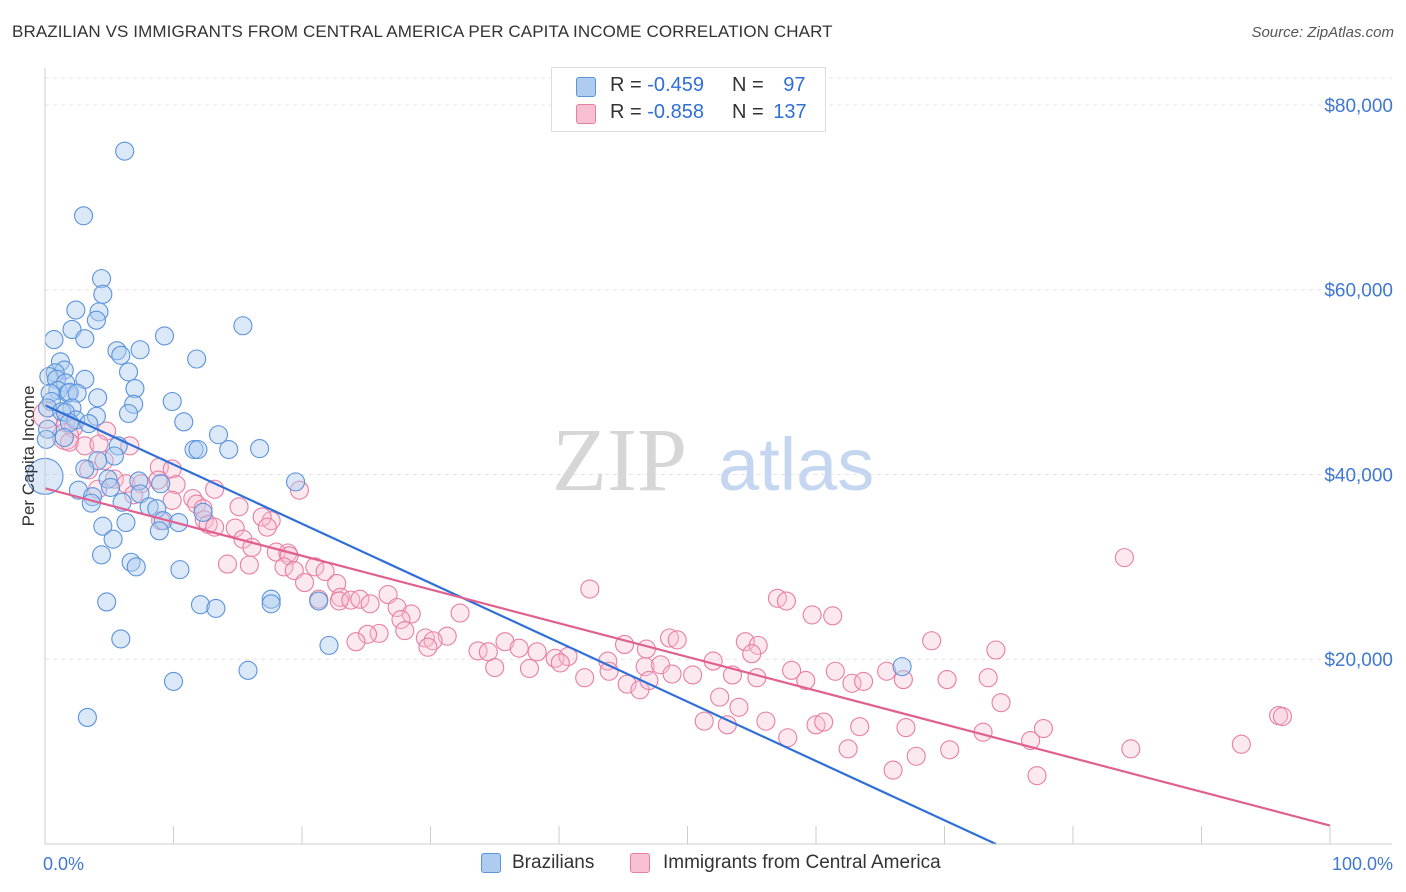 This screenshot has height=892, width=1406. What do you see at coordinates (1358, 660) in the screenshot?
I see `y-tick-label: $20,000` at bounding box center [1358, 660].